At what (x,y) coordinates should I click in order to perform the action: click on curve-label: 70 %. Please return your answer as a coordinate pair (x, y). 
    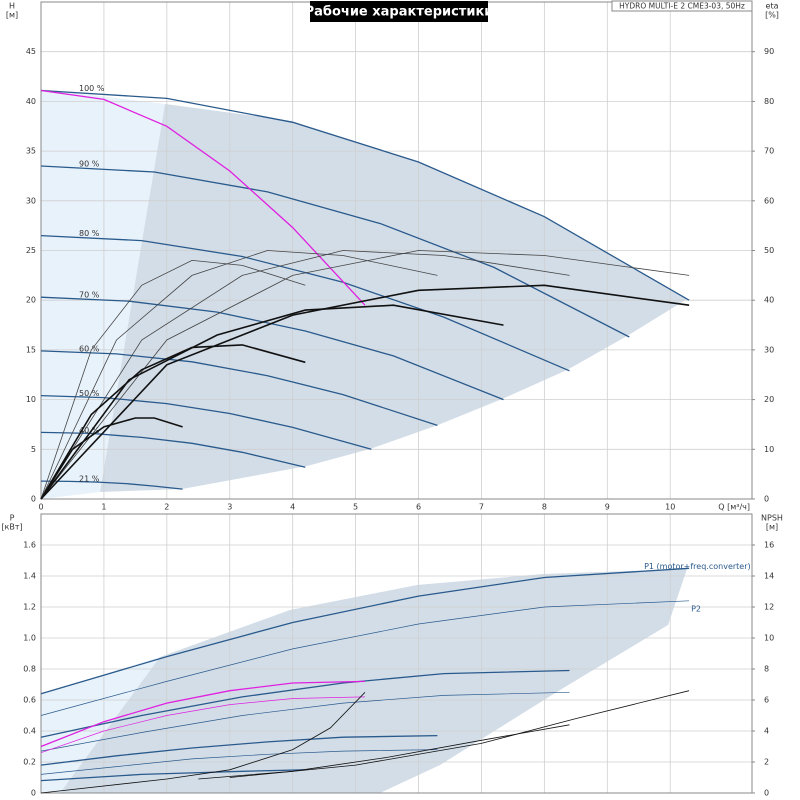
    Looking at the image, I should click on (89, 295).